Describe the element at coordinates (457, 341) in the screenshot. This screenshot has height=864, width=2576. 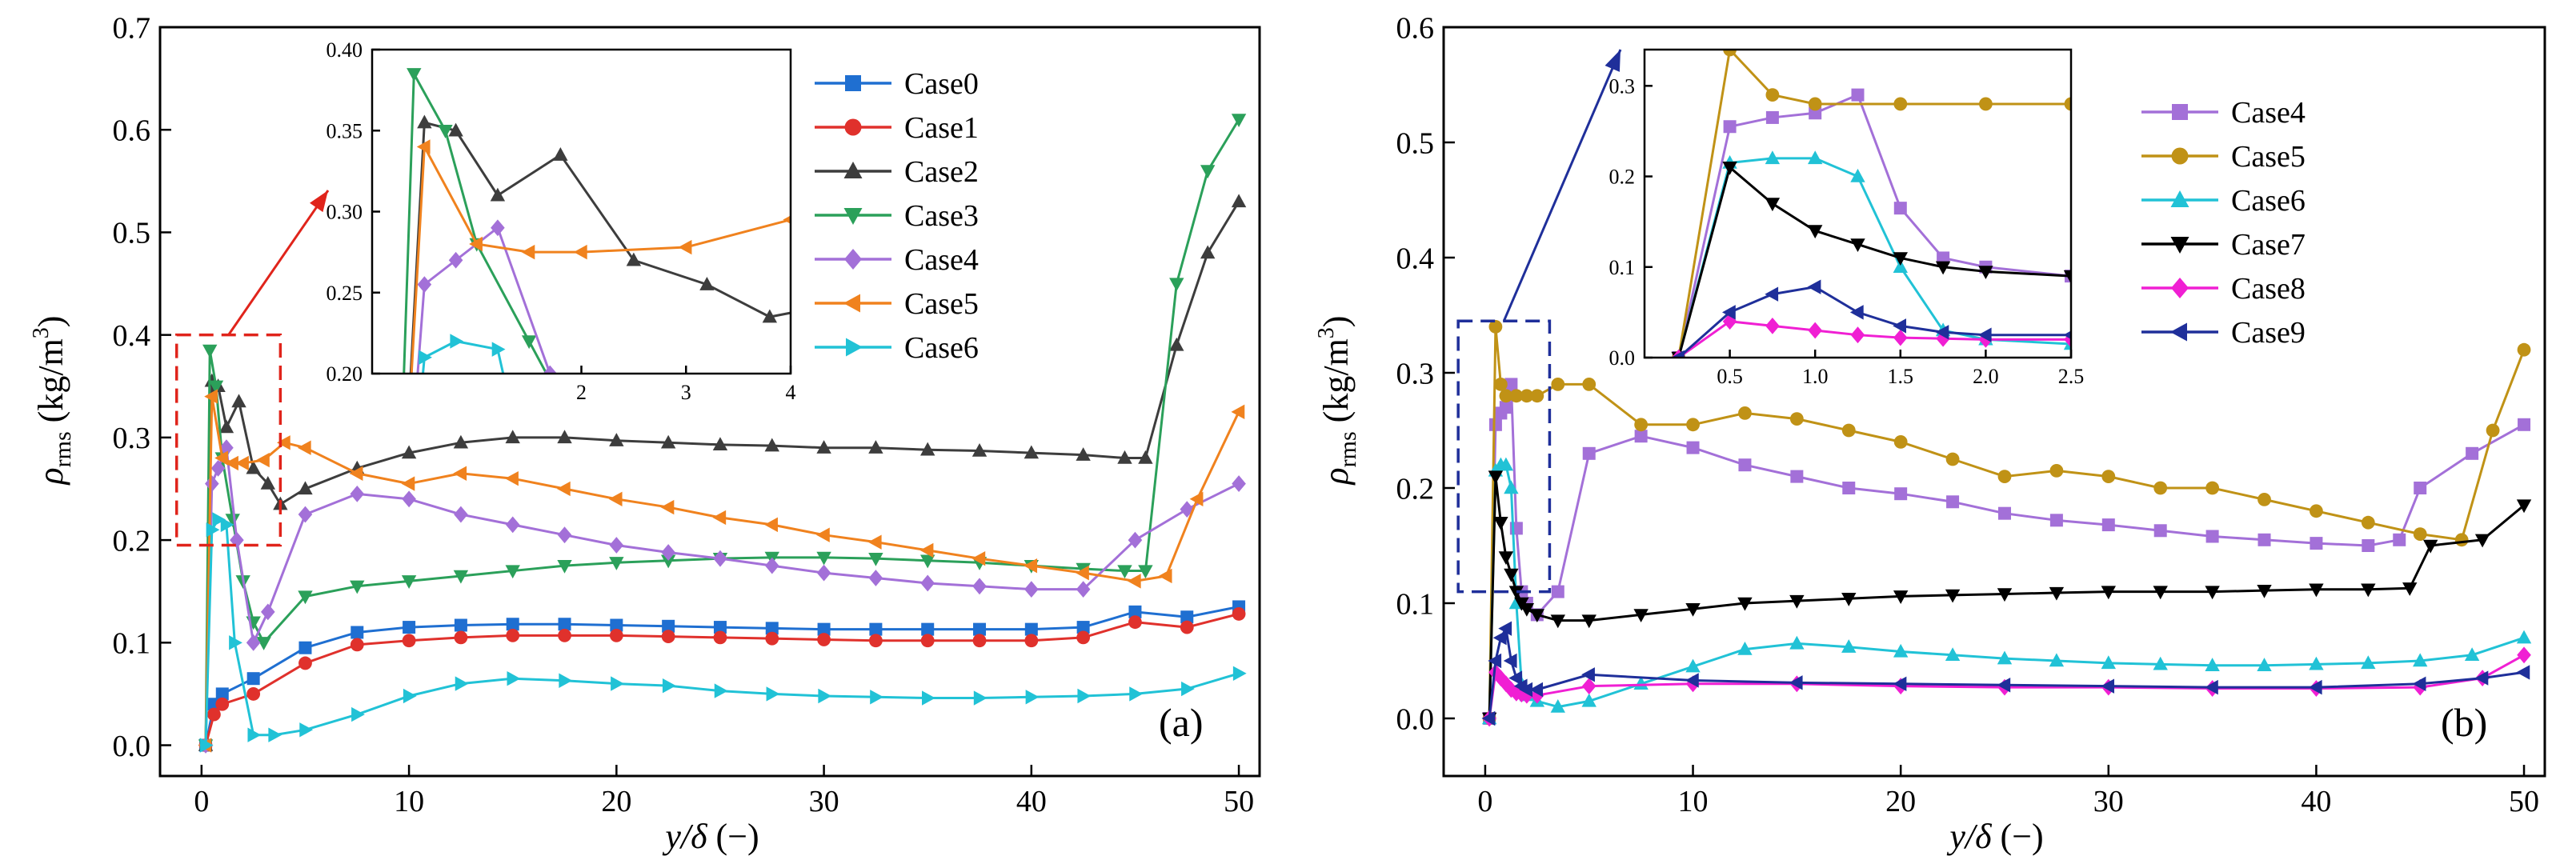
I see `a-inset-point-case6` at that location.